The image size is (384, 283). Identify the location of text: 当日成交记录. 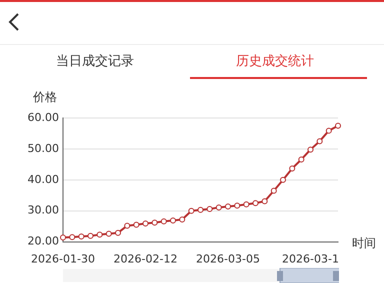
(95, 61).